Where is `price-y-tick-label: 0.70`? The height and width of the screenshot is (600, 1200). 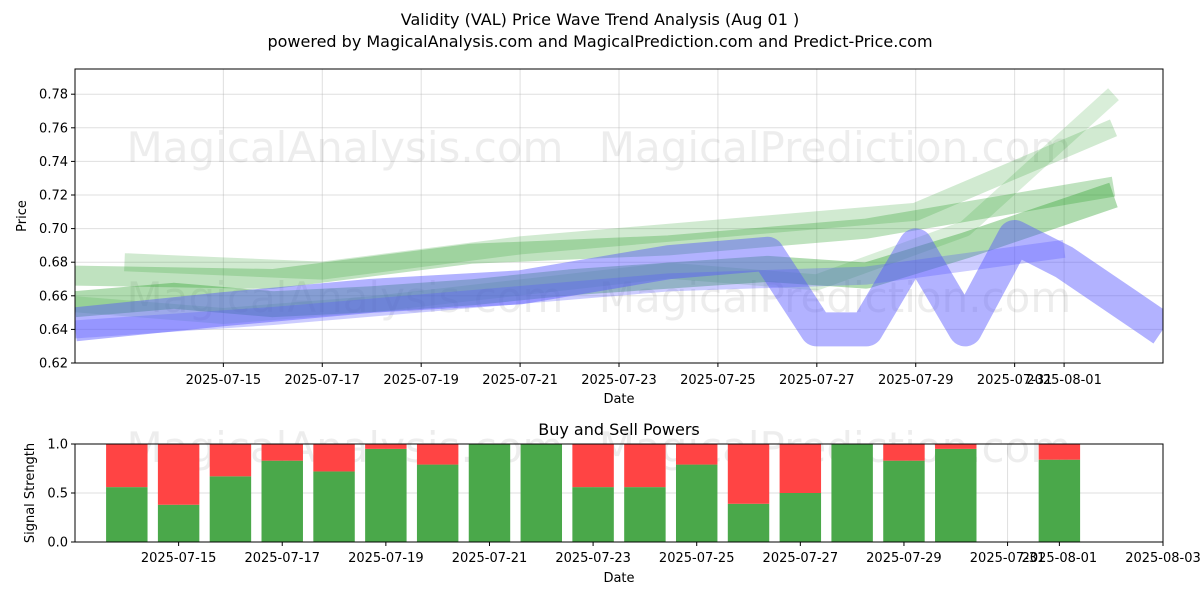 price-y-tick-label: 0.70 is located at coordinates (53, 229).